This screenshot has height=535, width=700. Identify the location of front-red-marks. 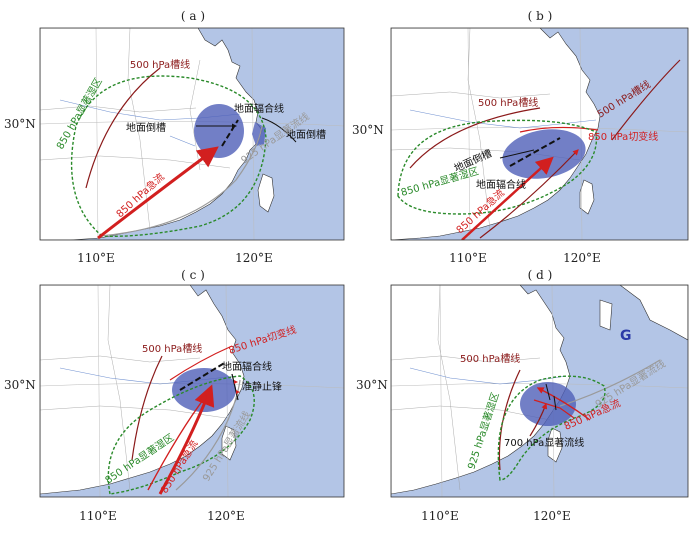
(237, 387).